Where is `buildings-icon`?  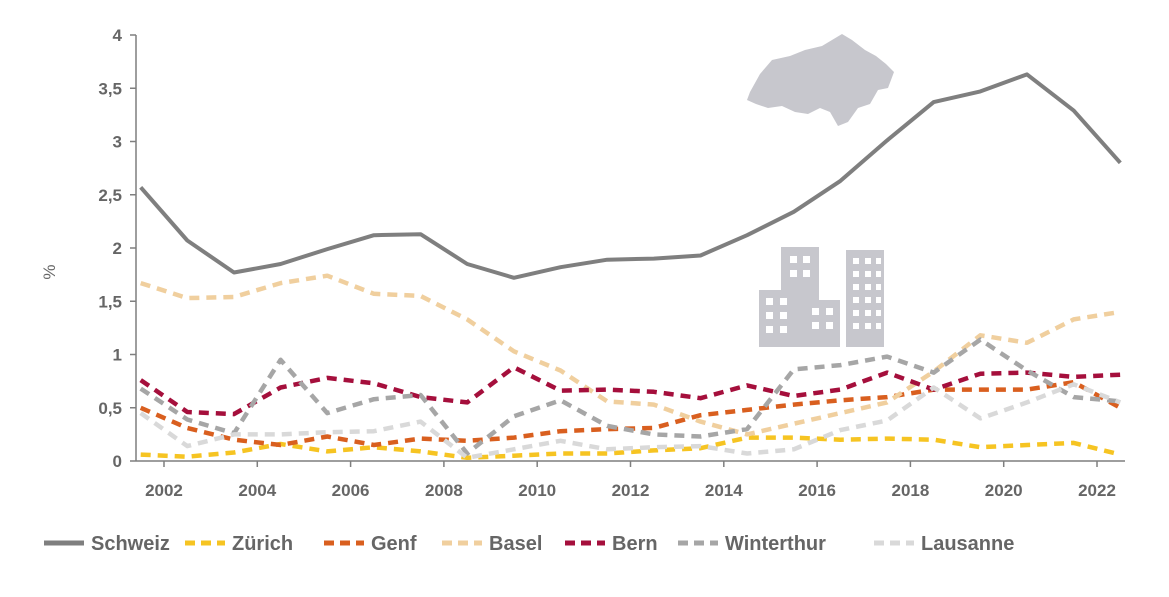 buildings-icon is located at coordinates (821, 297).